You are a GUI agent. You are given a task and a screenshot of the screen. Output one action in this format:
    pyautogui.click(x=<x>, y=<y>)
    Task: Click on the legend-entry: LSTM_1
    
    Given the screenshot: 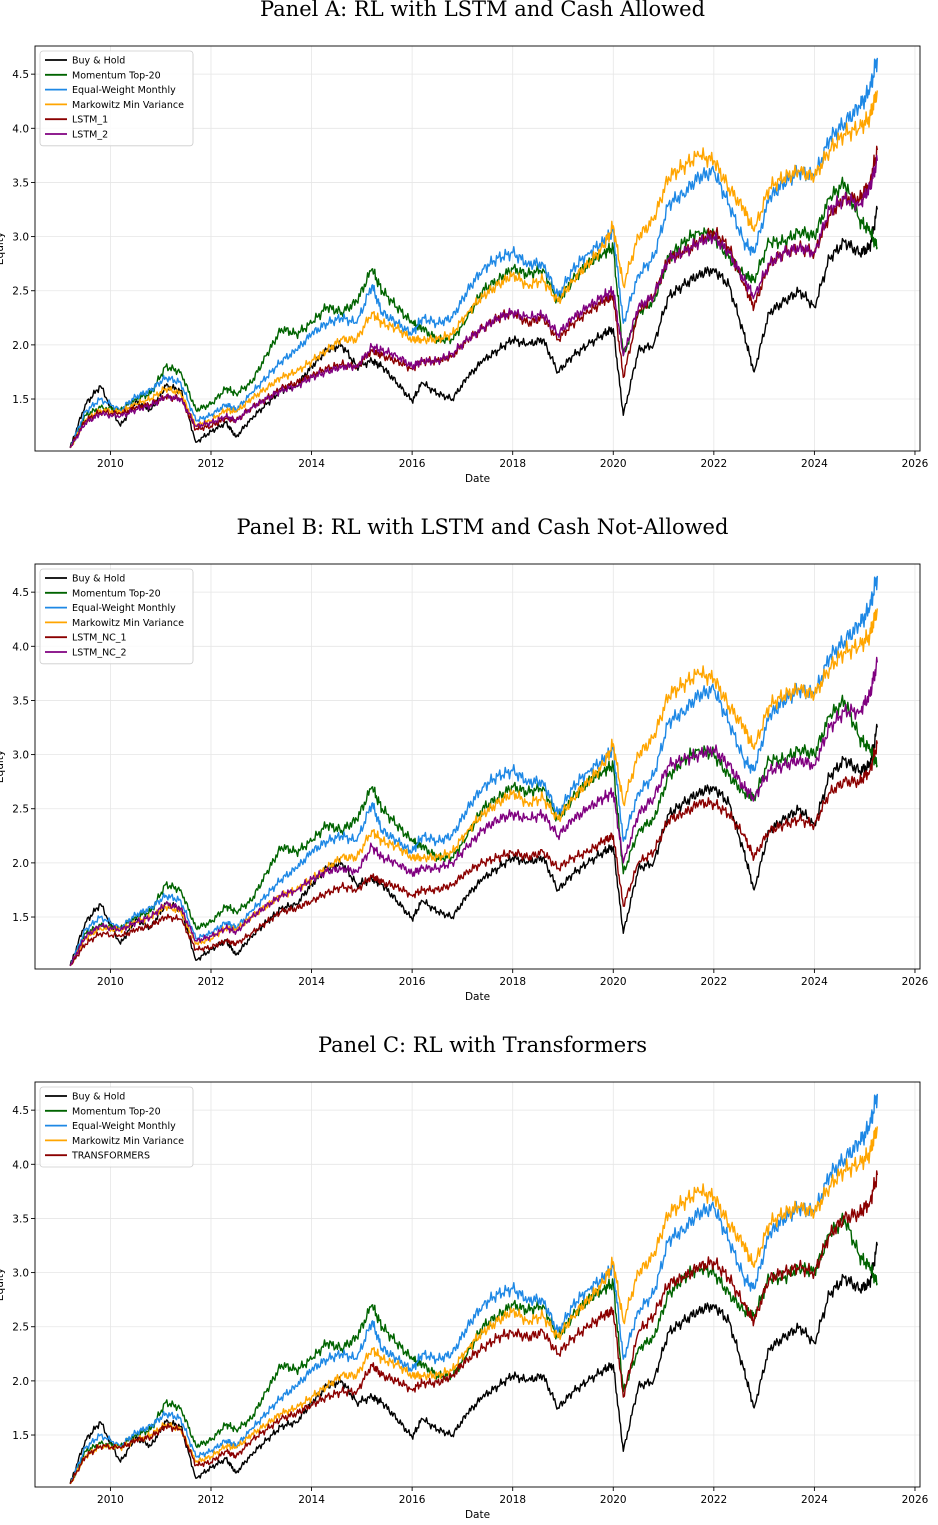 What is the action you would take?
    pyautogui.click(x=90, y=120)
    